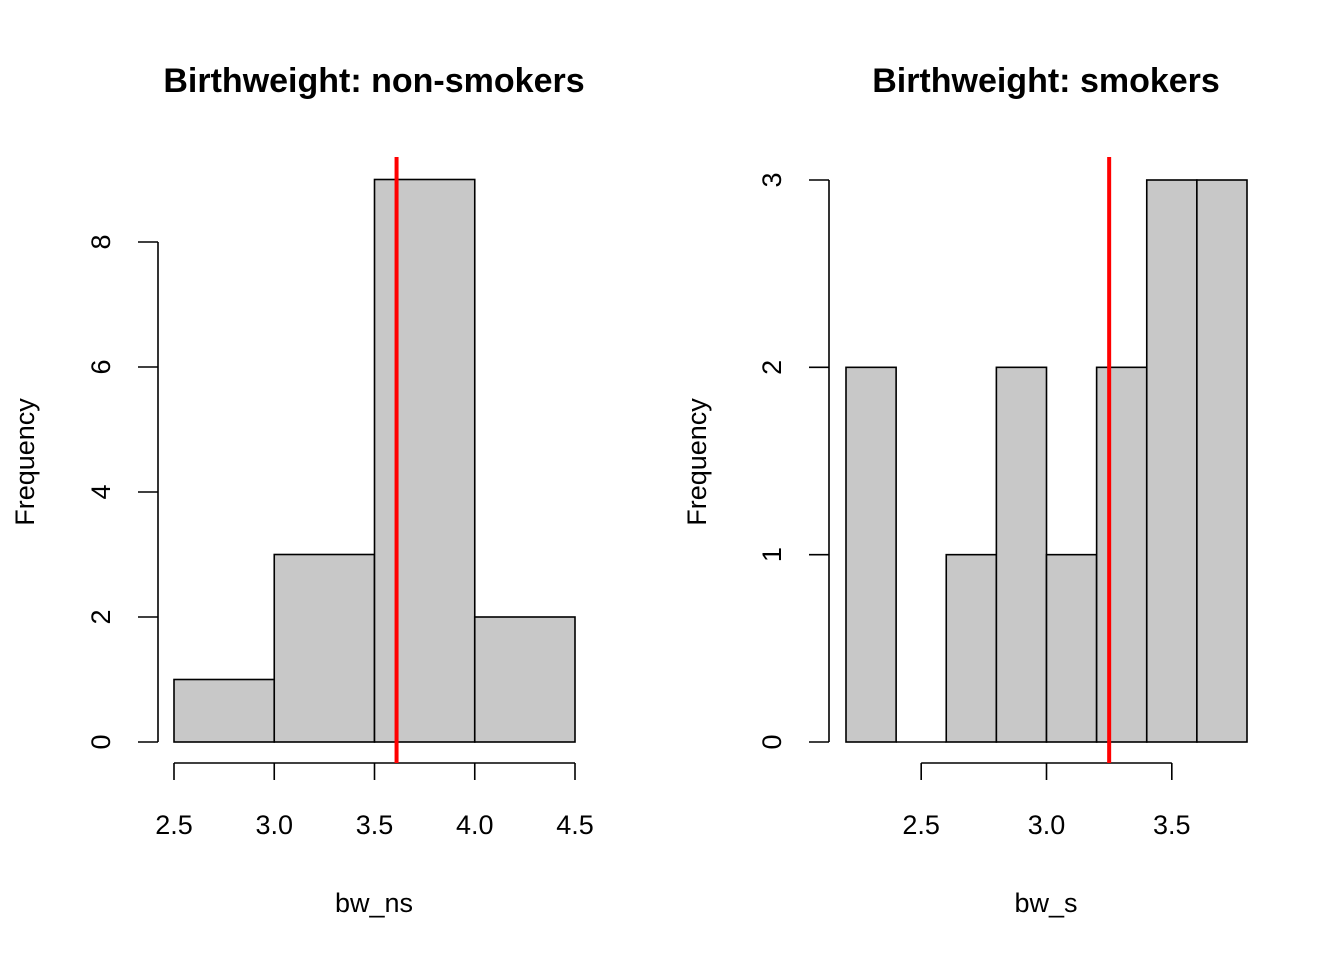 The image size is (1344, 960). I want to click on y-axis: 0 2 4 6 8, so click(122, 492).